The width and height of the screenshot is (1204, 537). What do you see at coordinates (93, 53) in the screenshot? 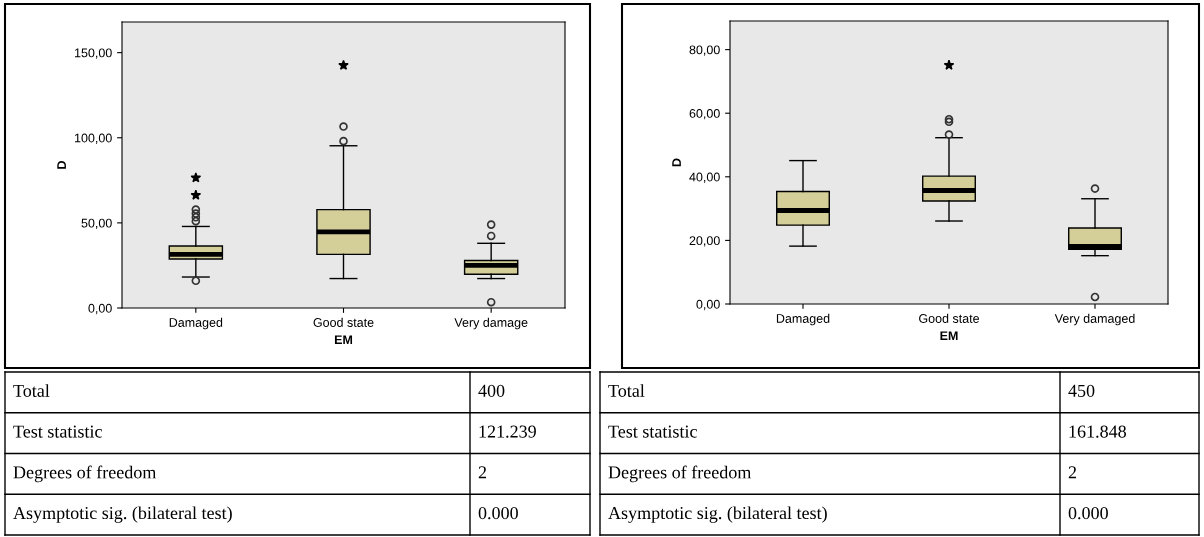
I see `y-tick-label: 150,00` at bounding box center [93, 53].